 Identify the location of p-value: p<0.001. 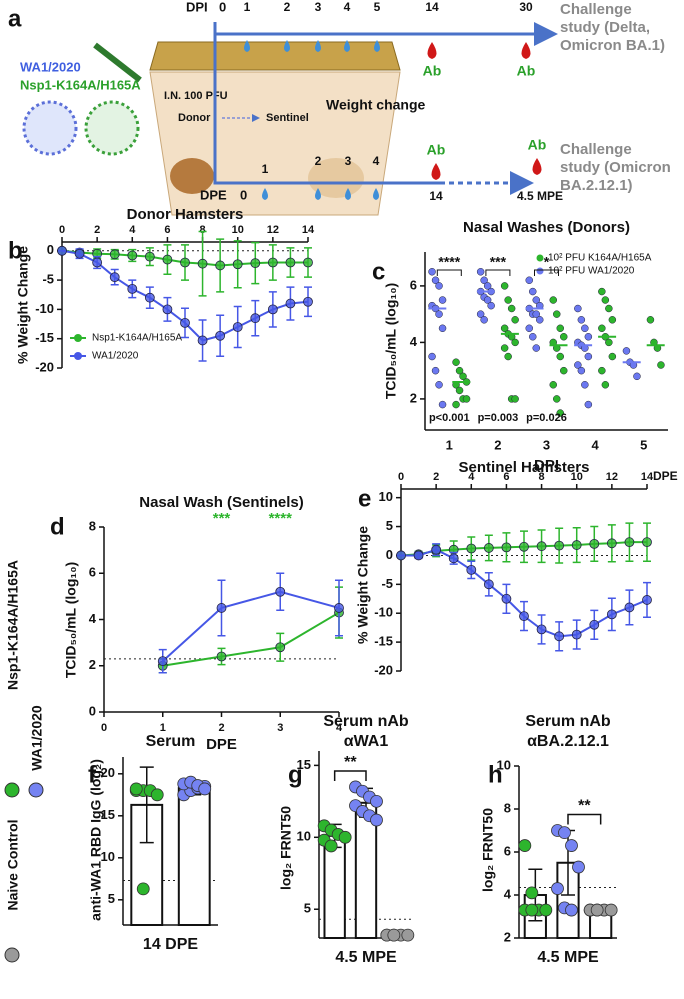
(449, 418).